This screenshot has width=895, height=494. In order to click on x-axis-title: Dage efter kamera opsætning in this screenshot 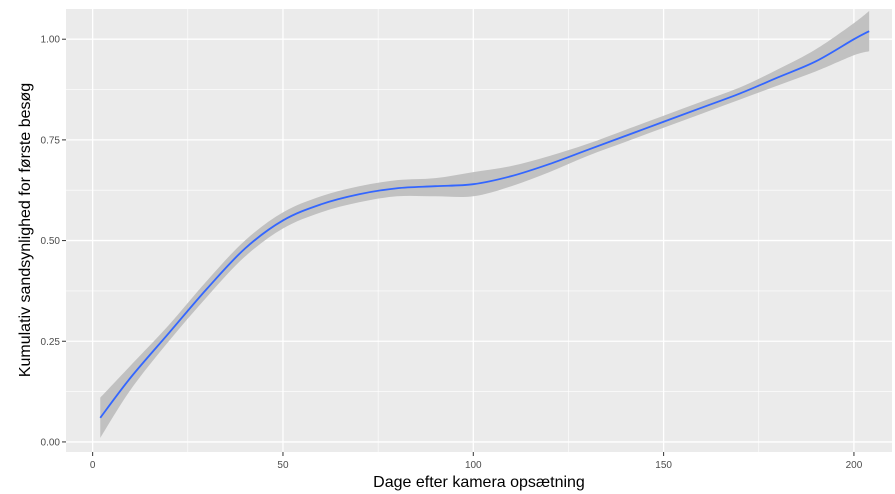, I will do `click(479, 482)`.